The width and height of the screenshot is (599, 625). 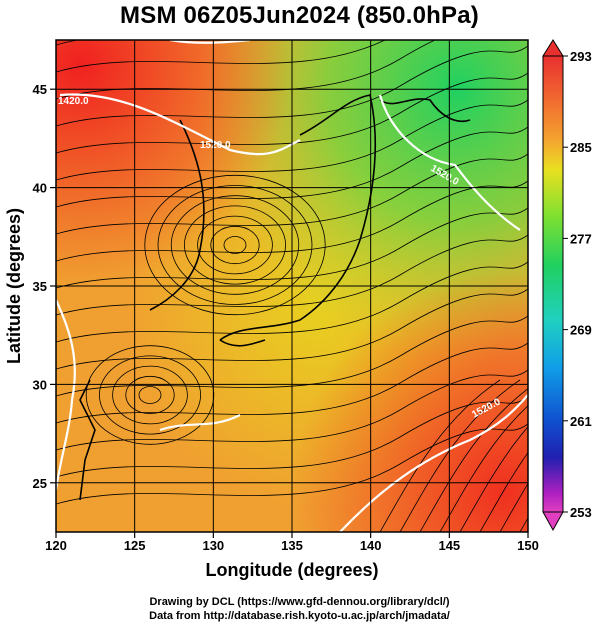 What do you see at coordinates (299, 15) in the screenshot?
I see `chart-title: MSM 06Z05Jun2024 (850.0hPa)` at bounding box center [299, 15].